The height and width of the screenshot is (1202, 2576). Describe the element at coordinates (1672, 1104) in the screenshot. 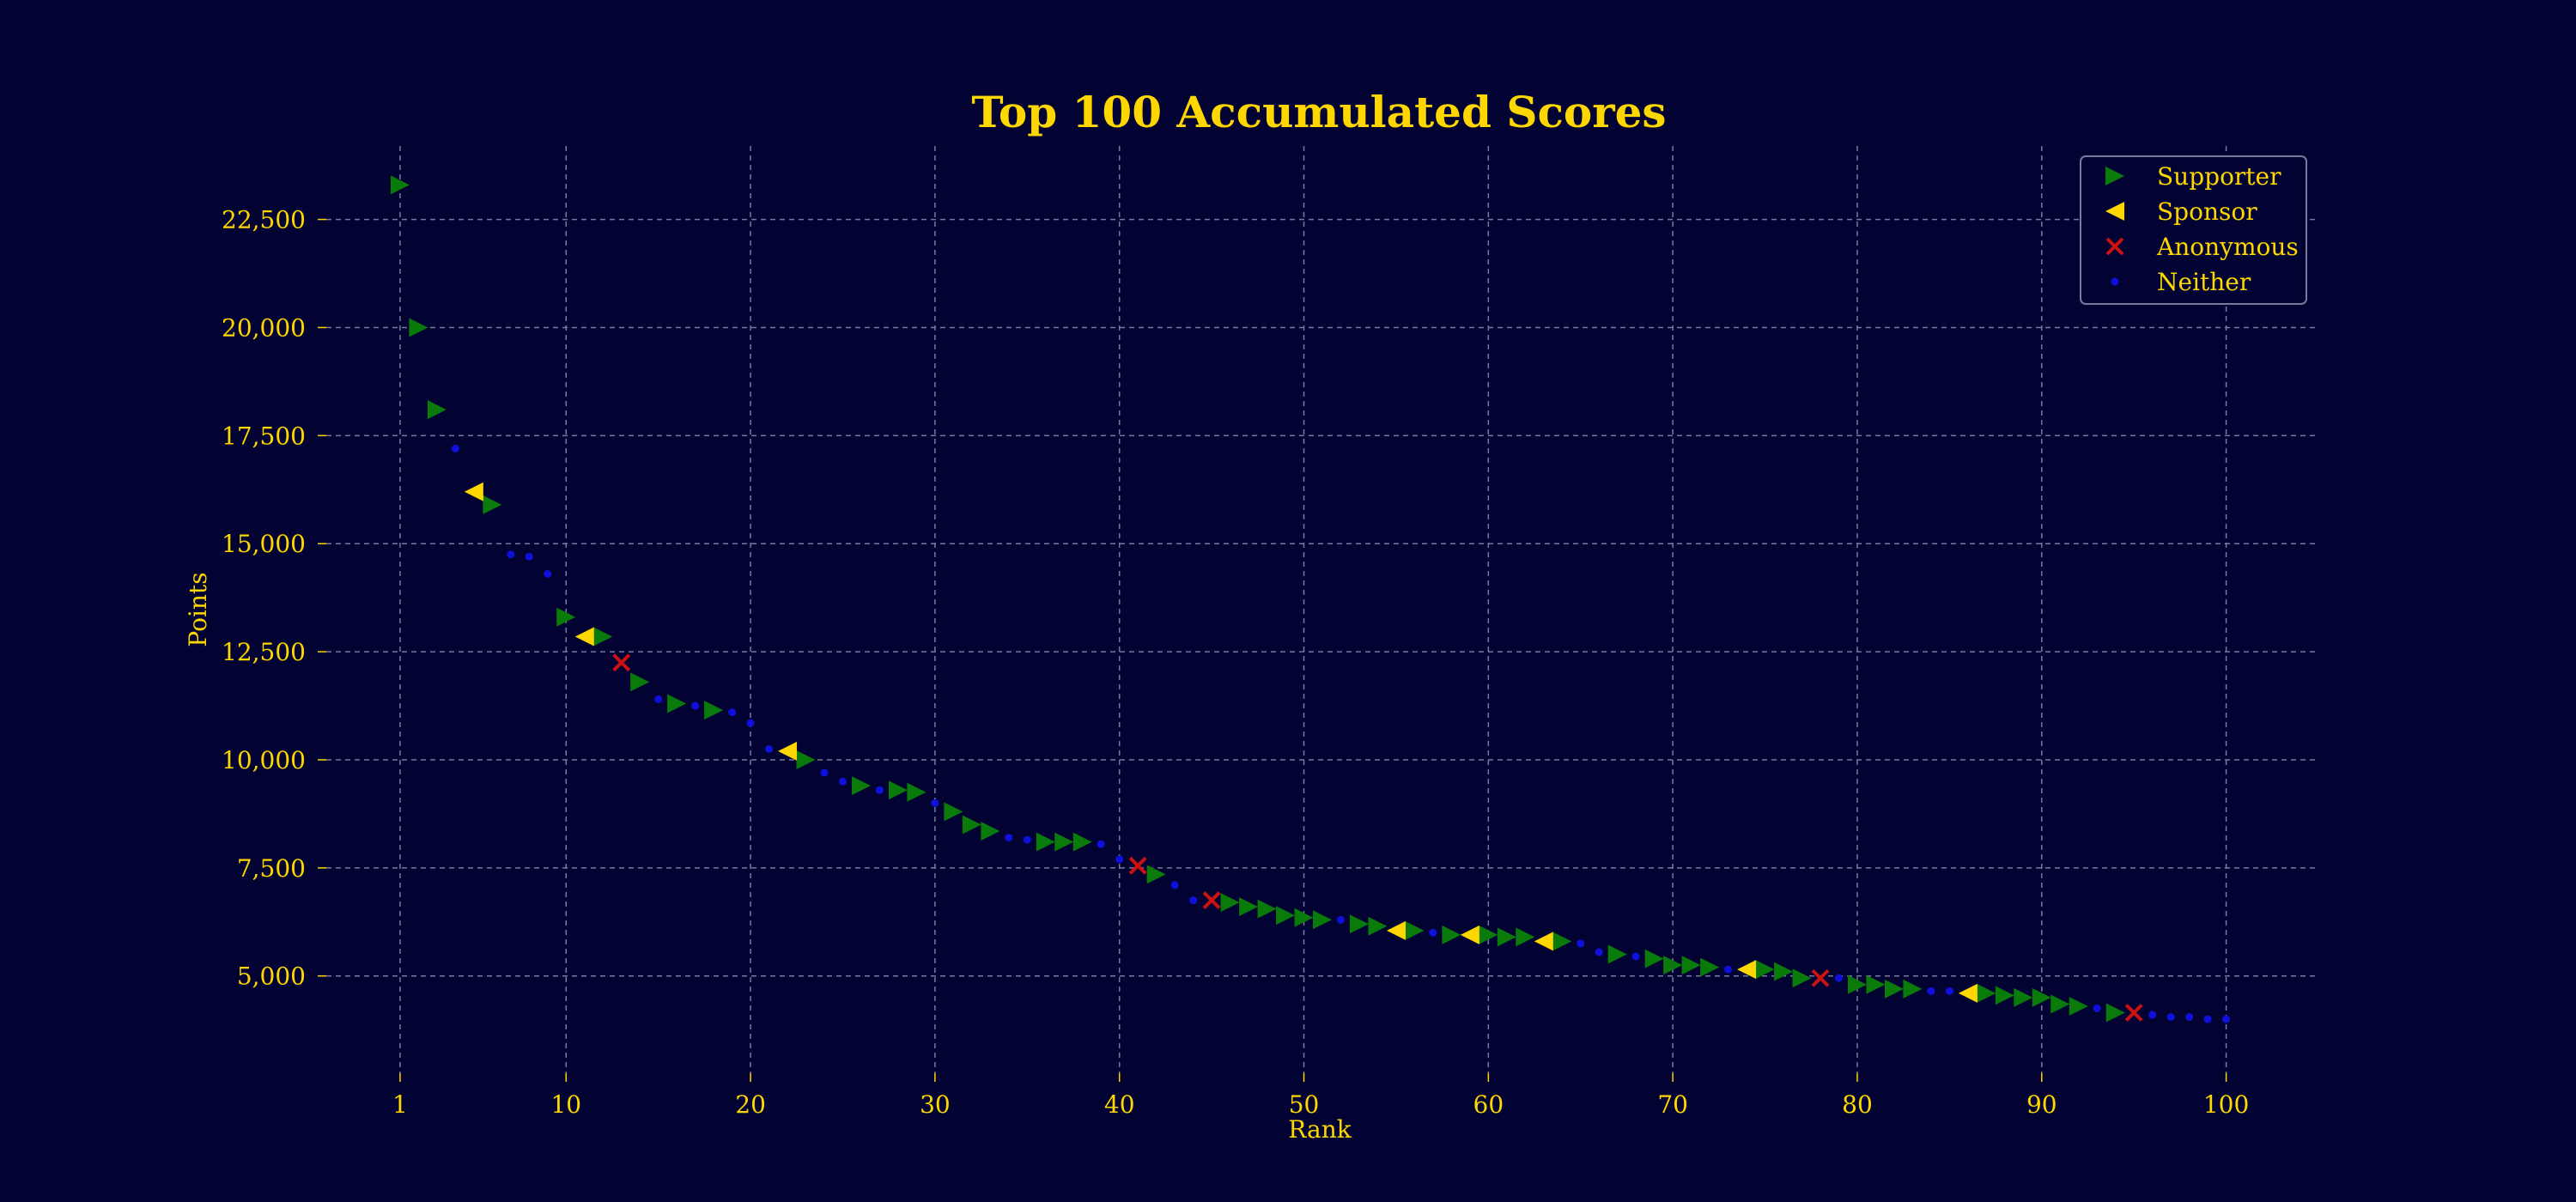

I see `x-tick-label: 70` at that location.